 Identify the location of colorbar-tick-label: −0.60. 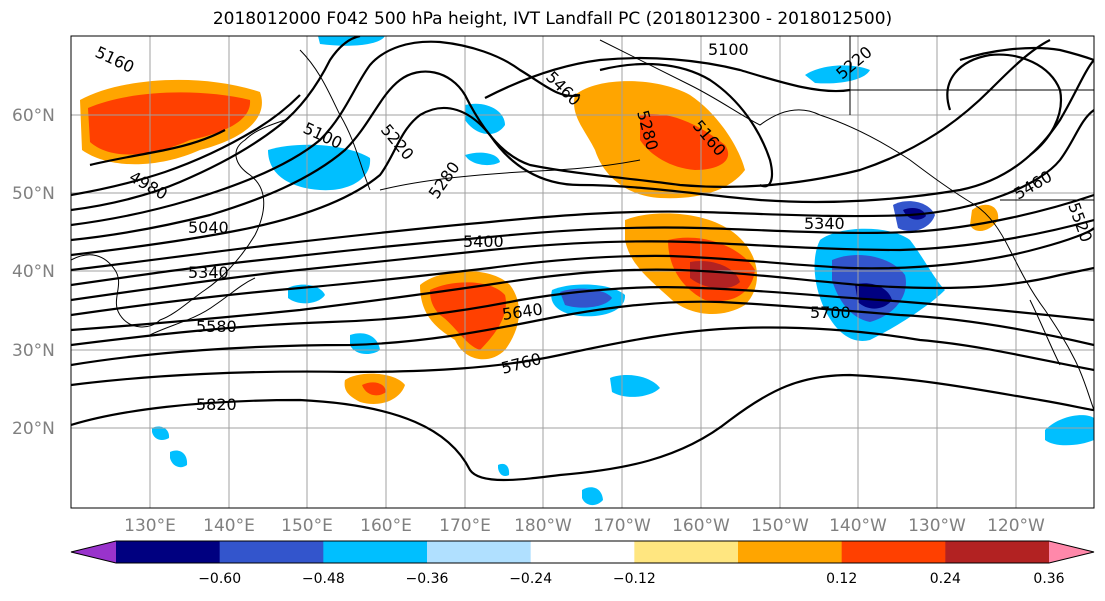
(219, 579).